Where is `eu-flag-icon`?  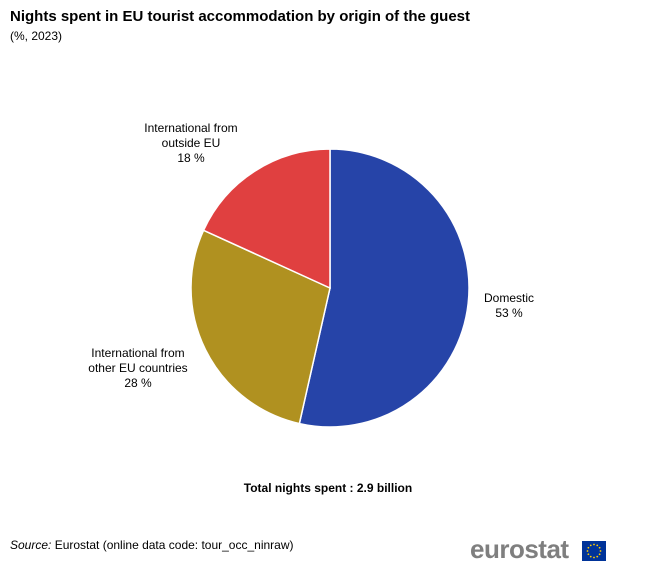
eu-flag-icon is located at coordinates (594, 551).